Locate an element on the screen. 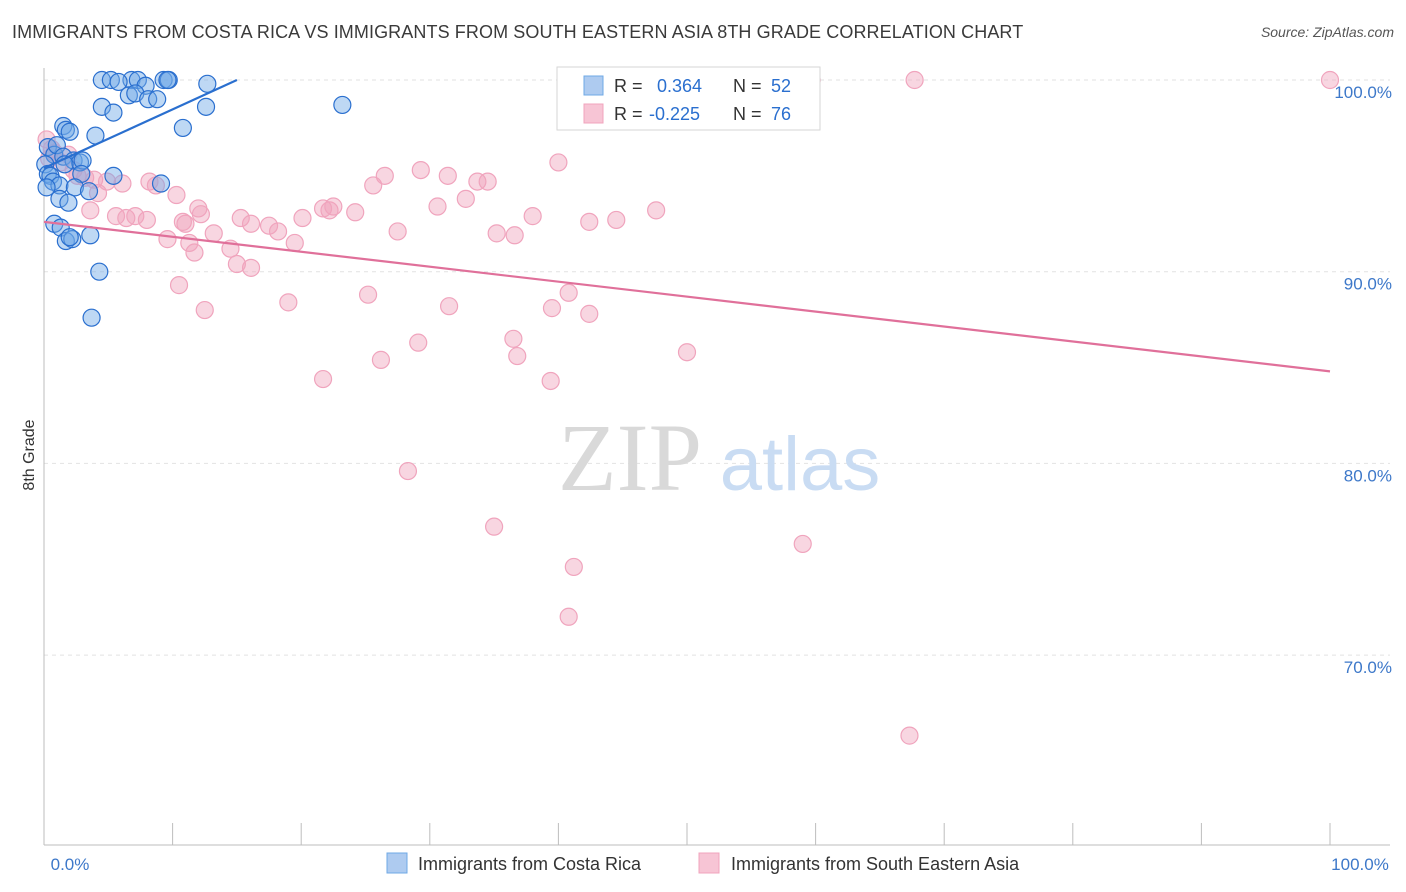 Image resolution: width=1406 pixels, height=892 pixels. y-tick-label: 100.0% is located at coordinates (1363, 92).